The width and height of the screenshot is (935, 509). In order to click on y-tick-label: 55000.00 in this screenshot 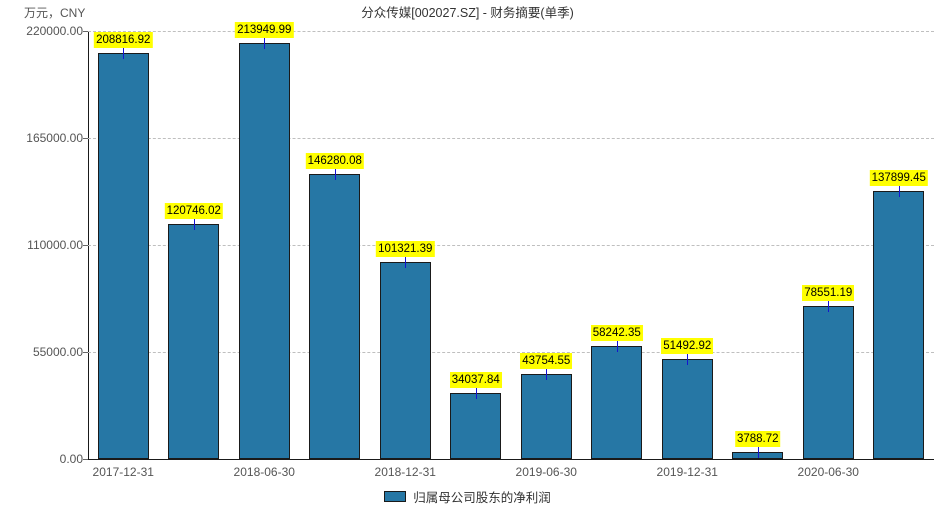, I will do `click(57, 352)`.